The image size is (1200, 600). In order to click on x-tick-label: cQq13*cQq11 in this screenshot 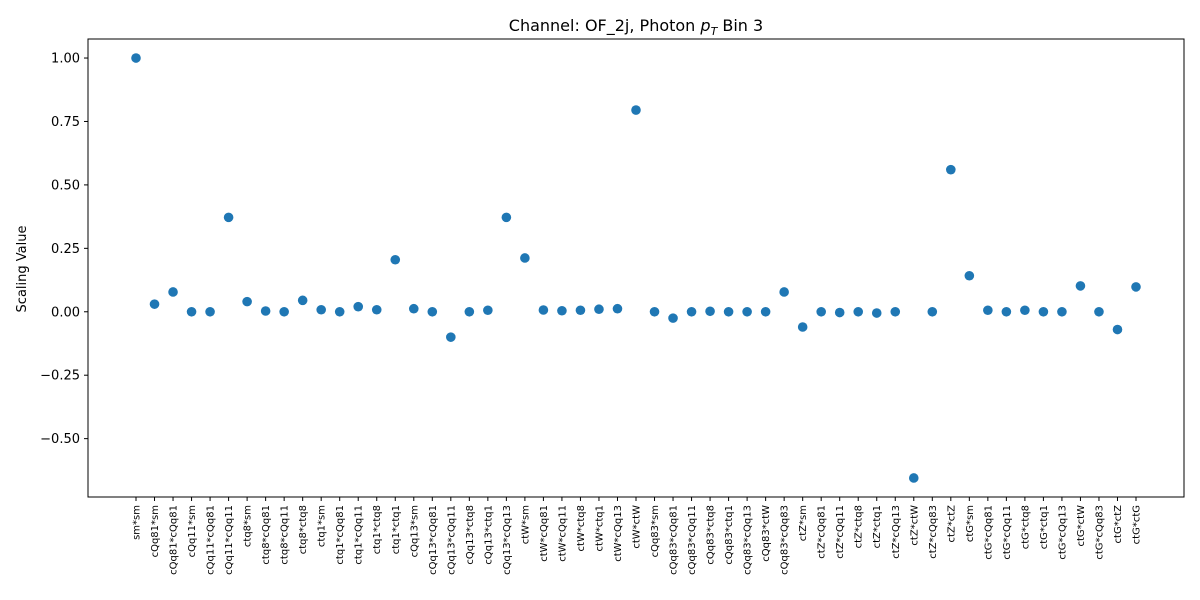, I will do `click(451, 540)`.